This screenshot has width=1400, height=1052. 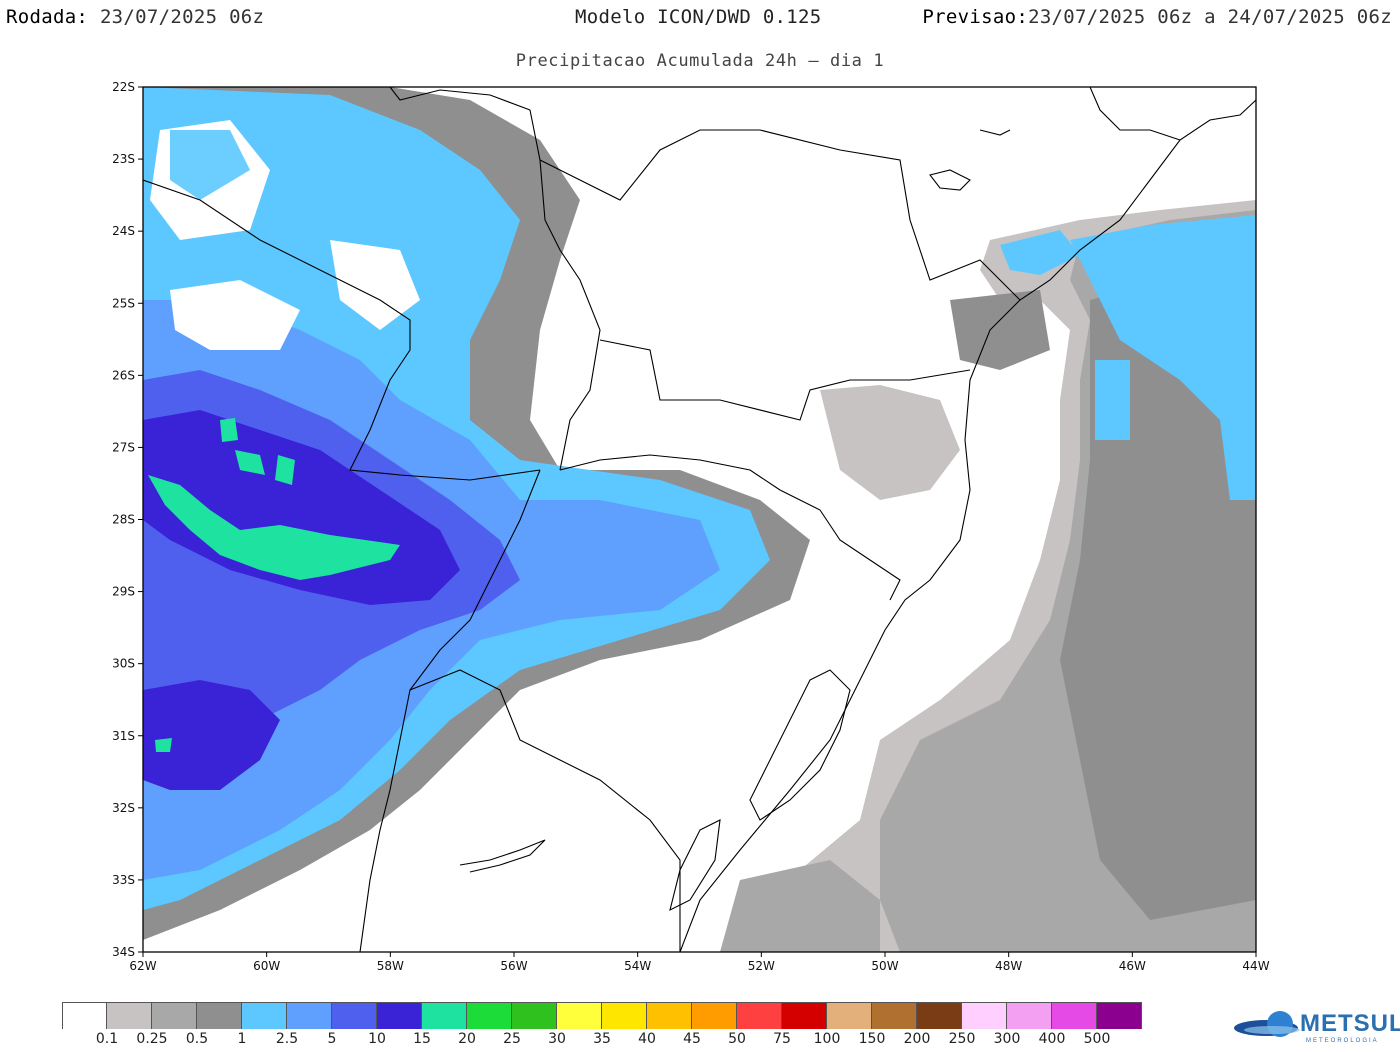 I want to click on lat-label: 22S, so click(x=123, y=87).